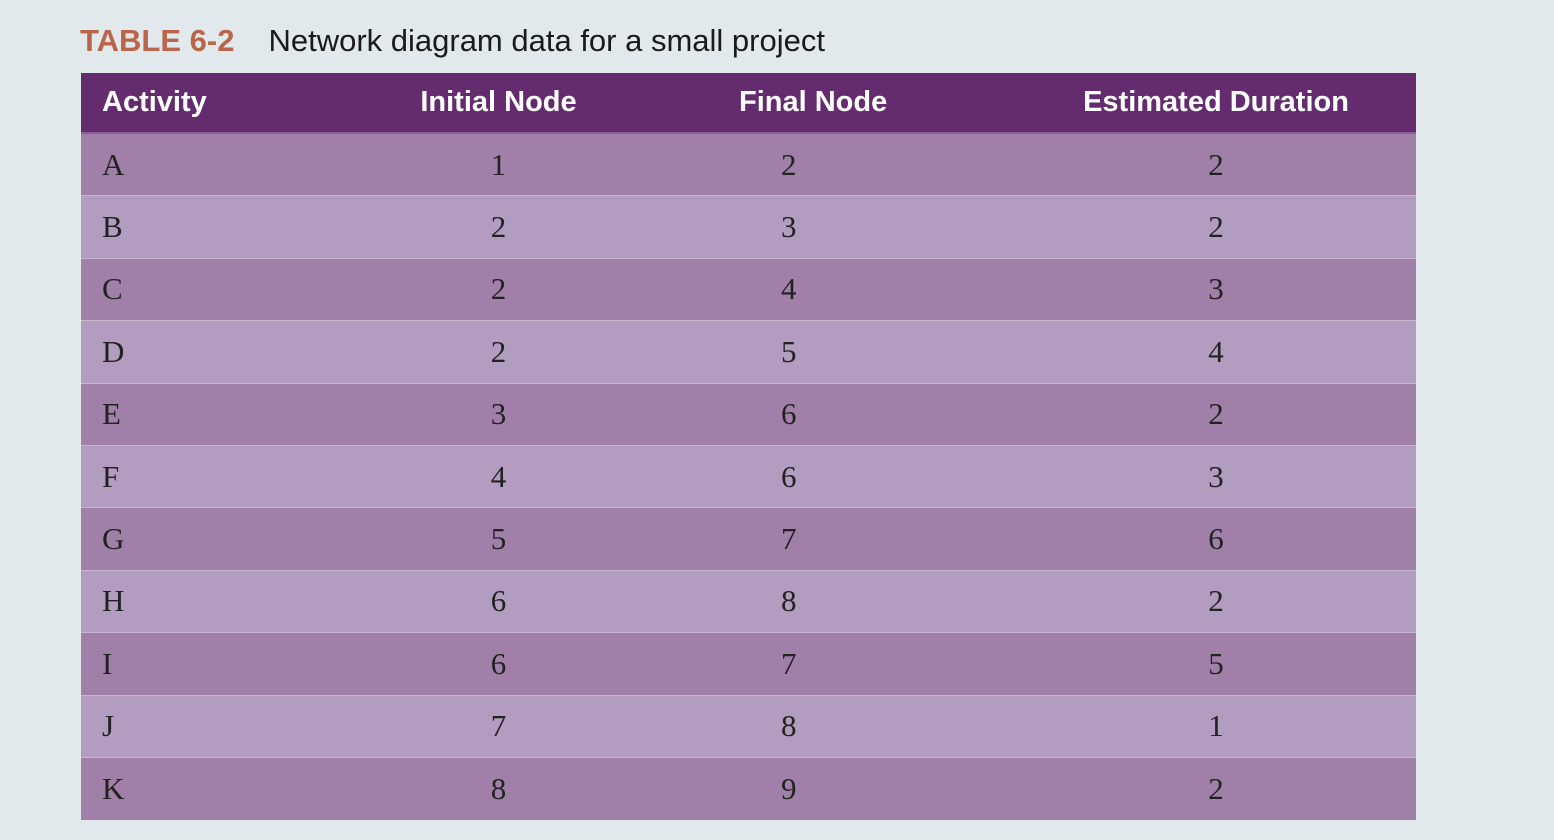 The image size is (1554, 840). What do you see at coordinates (498, 789) in the screenshot?
I see `initial-node-cell: 8` at bounding box center [498, 789].